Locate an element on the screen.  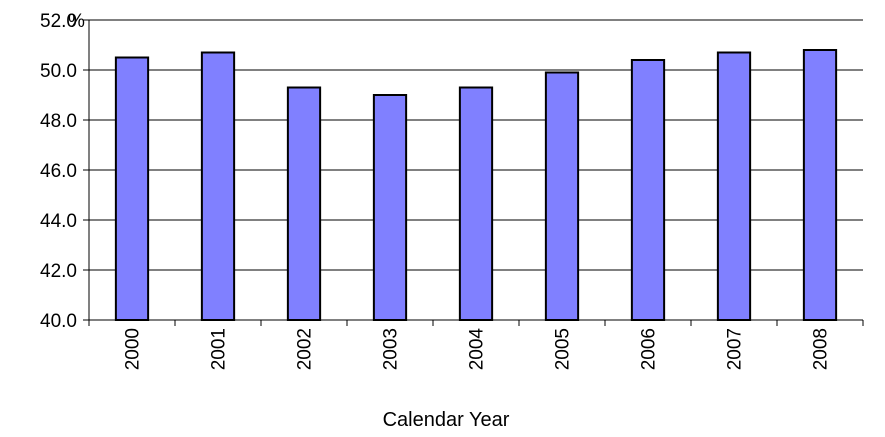
x-tick-labels: 2000 2001 2002 2003 2004 2005 2006 2007 2008 is located at coordinates (477, 349).